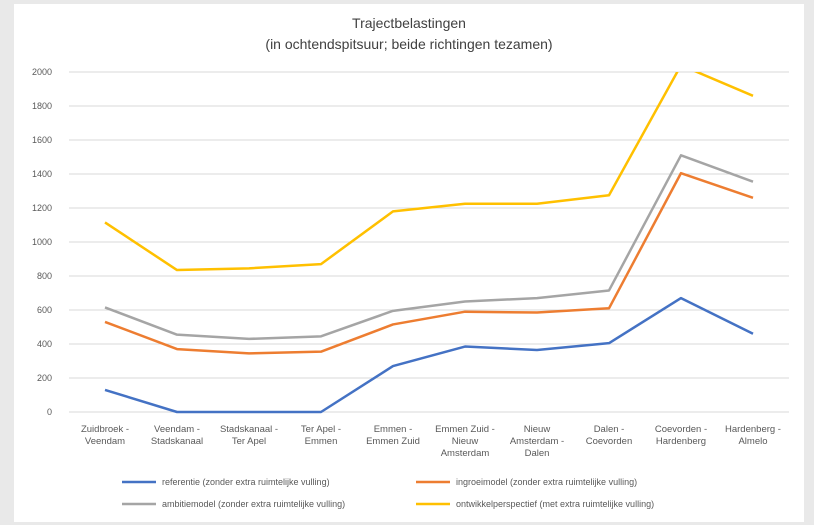  What do you see at coordinates (753, 429) in the screenshot?
I see `x-category-label-line: Hardenberg -` at bounding box center [753, 429].